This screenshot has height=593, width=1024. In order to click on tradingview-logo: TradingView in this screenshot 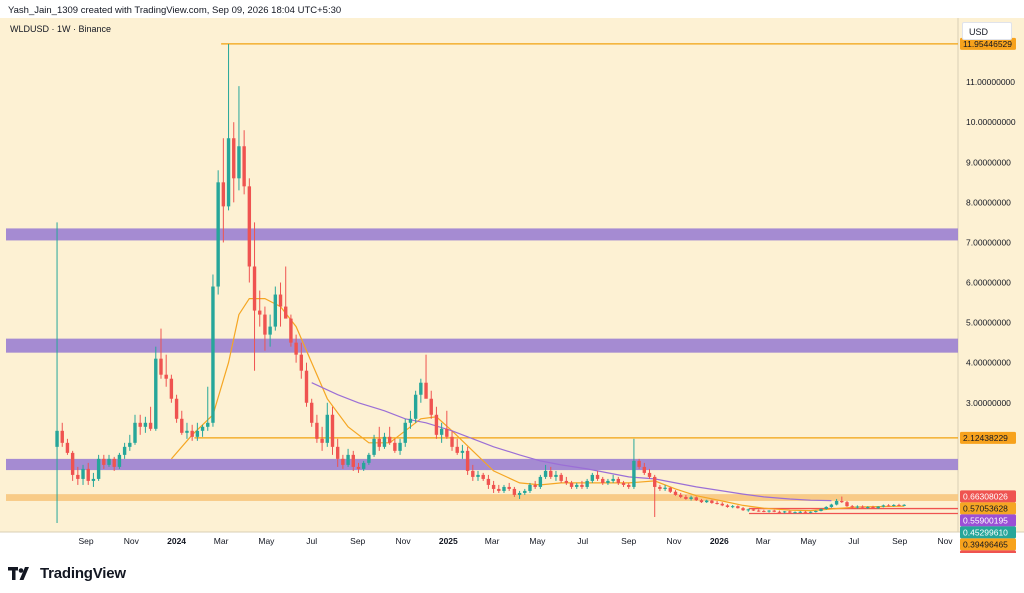, I will do `click(67, 573)`.